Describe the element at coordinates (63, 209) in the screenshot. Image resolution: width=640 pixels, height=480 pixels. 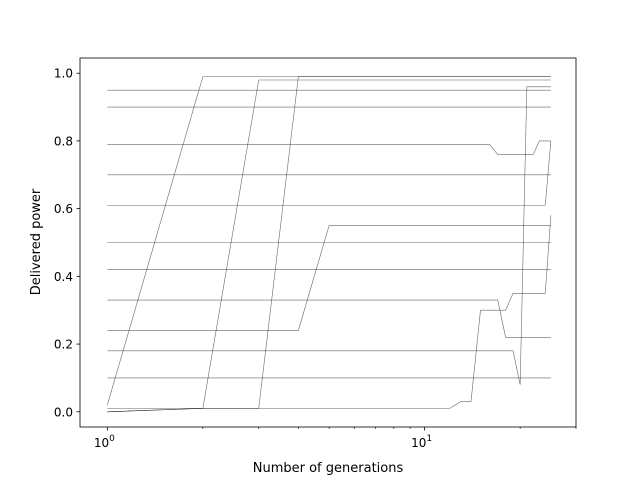
I see `y-tick-label: 0.6` at that location.